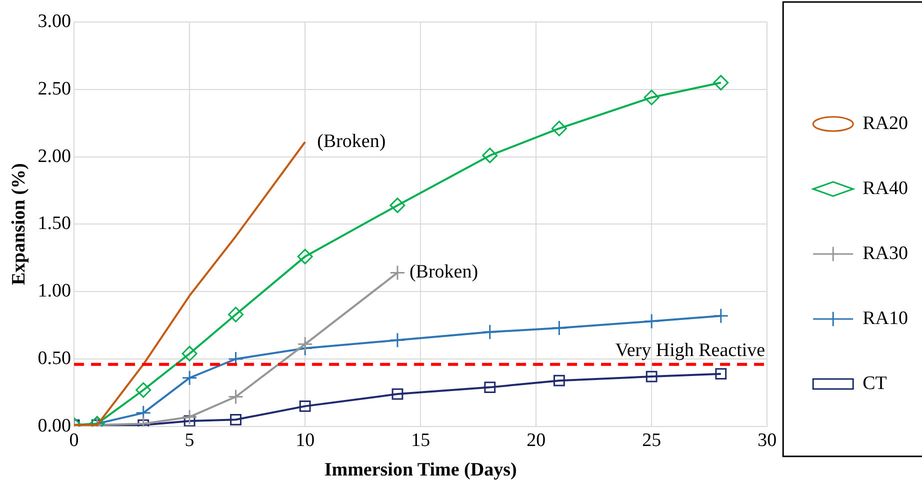  I want to click on y-tick-label: 2.00, so click(55, 156).